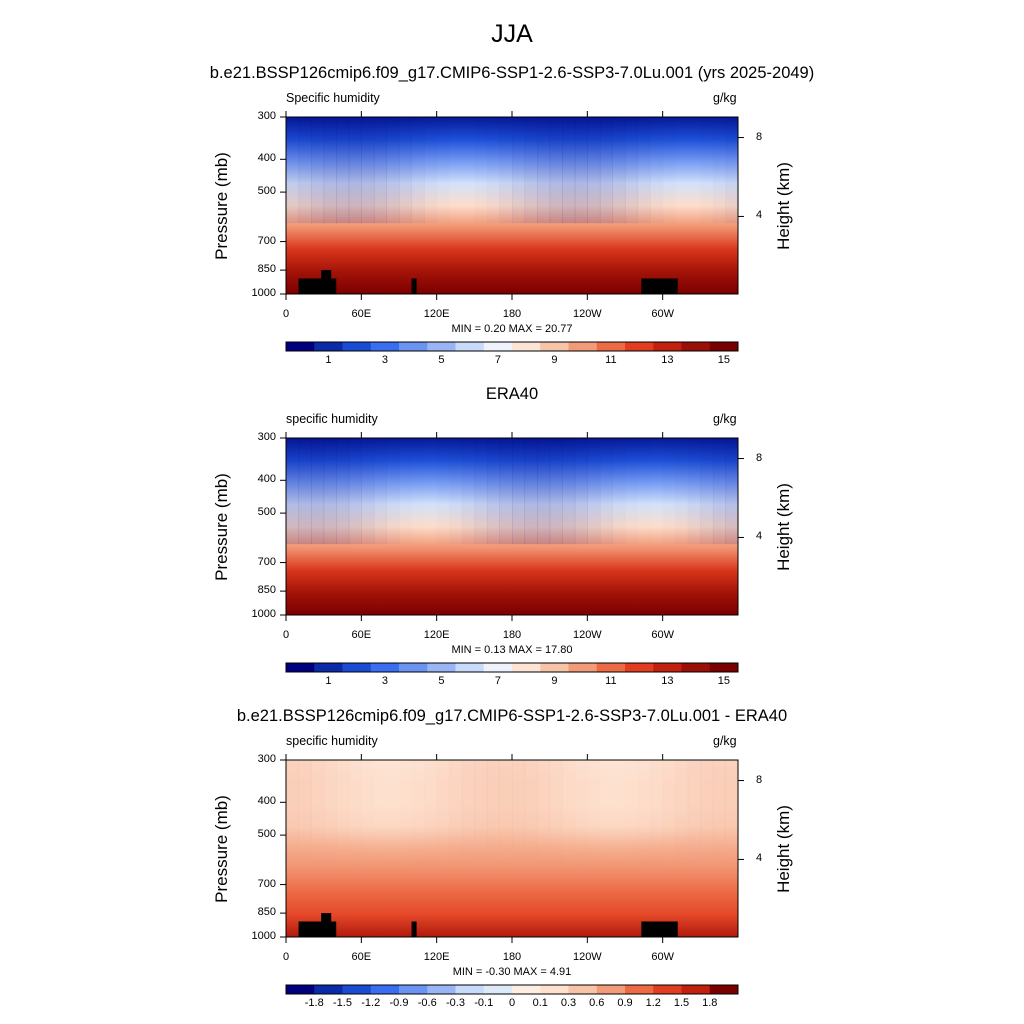 This screenshot has width=1024, height=1024. Describe the element at coordinates (427, 1003) in the screenshot. I see `colorbar-label: -0.6` at that location.